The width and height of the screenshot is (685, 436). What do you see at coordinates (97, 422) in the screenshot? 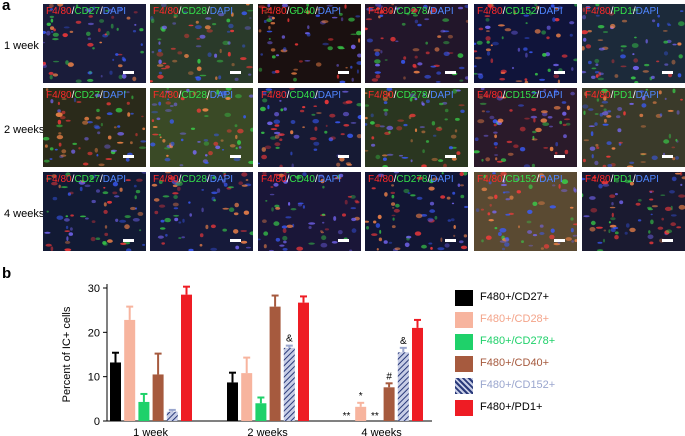
I see `y-tick-label: 0` at bounding box center [97, 422].